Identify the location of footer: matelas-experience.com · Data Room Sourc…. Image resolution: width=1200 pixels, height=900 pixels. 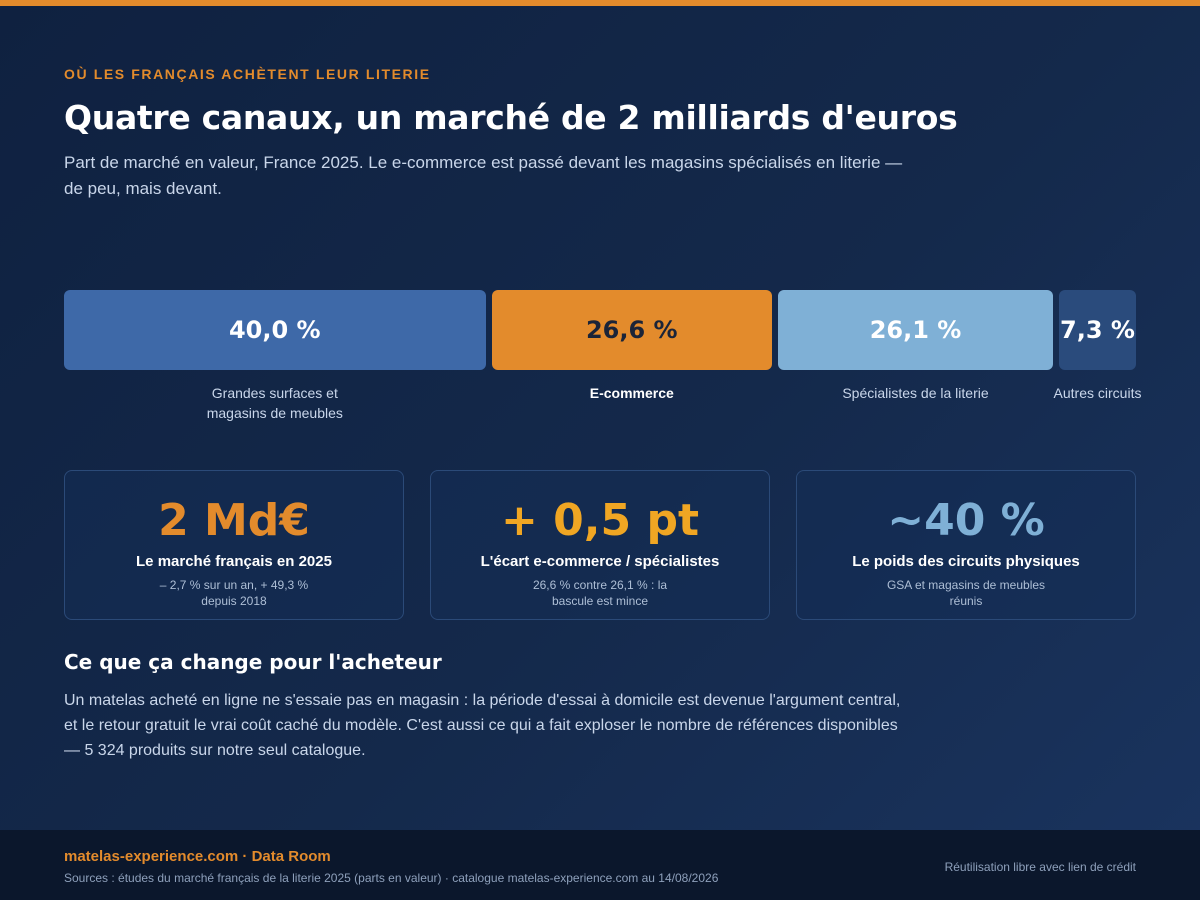
(600, 865).